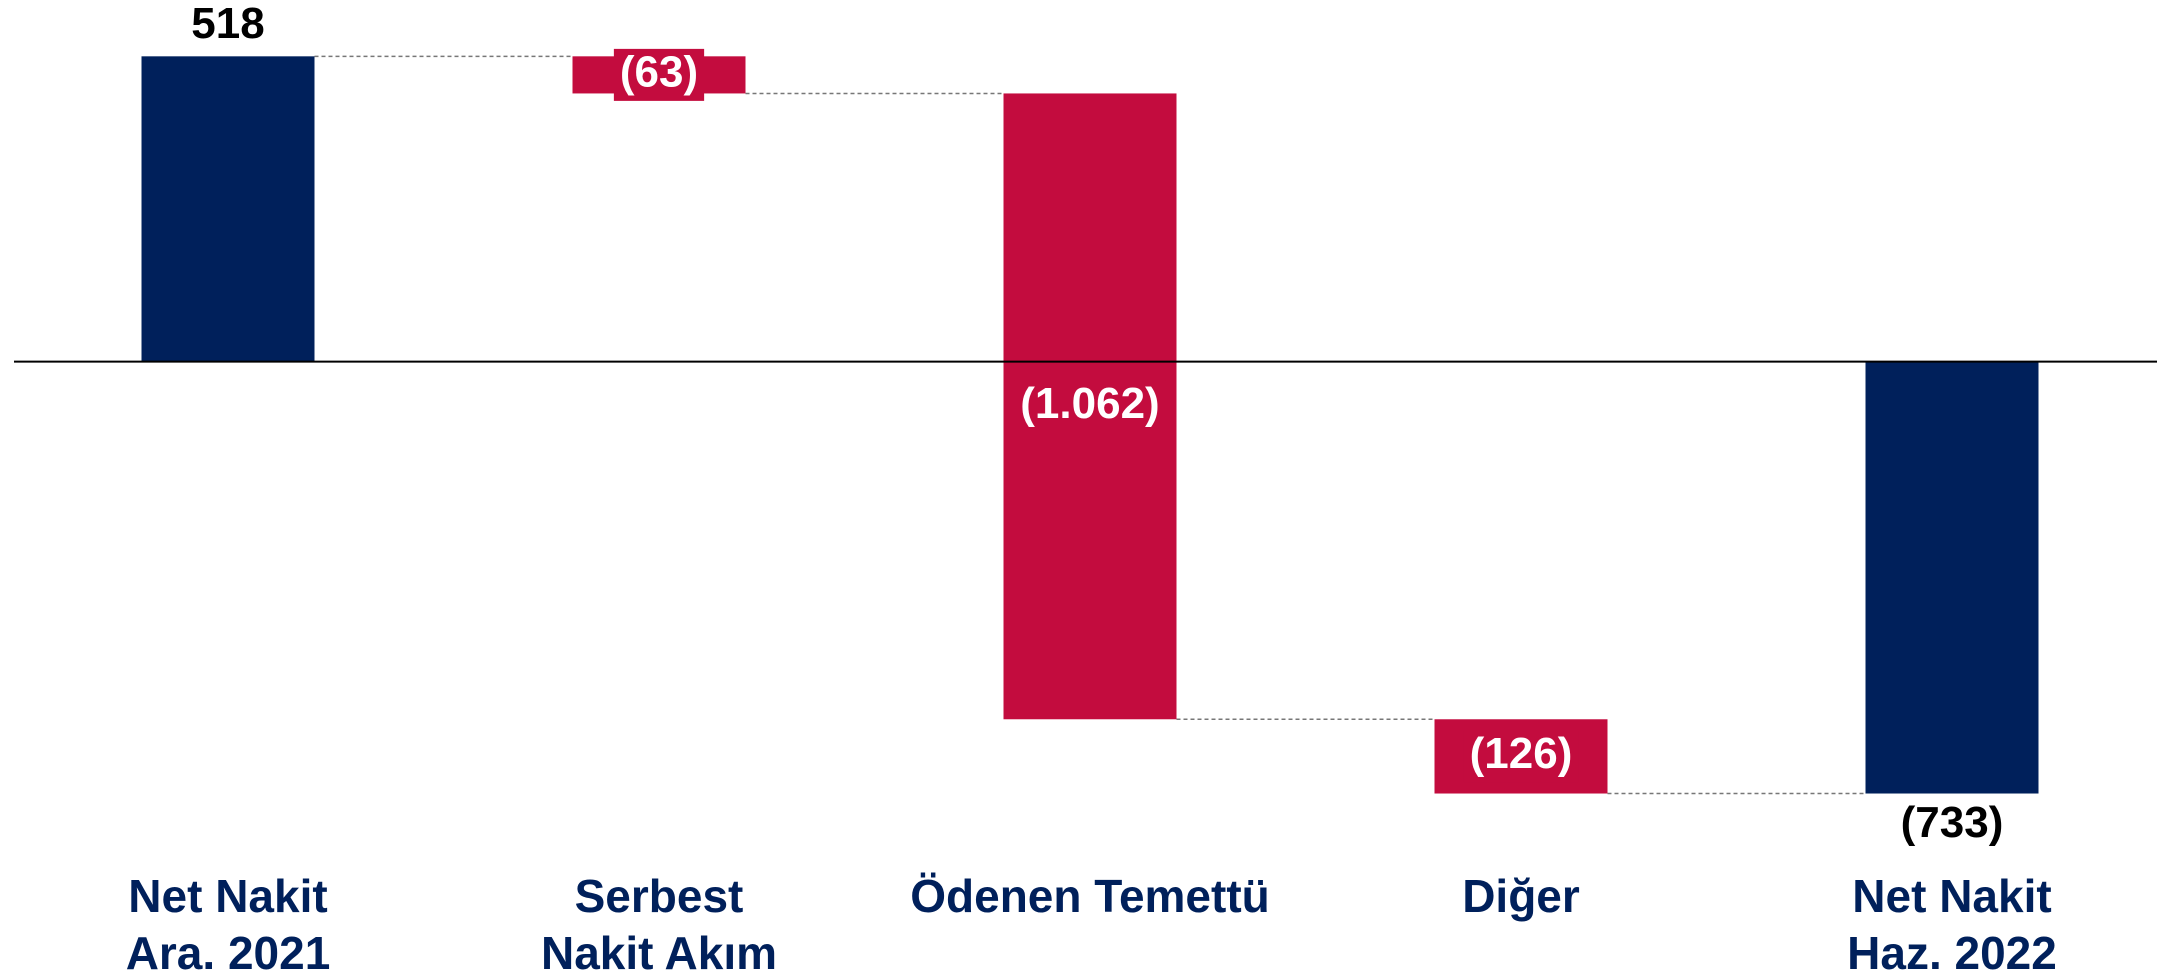 The width and height of the screenshot is (2157, 980). I want to click on value-label: (63), so click(659, 72).